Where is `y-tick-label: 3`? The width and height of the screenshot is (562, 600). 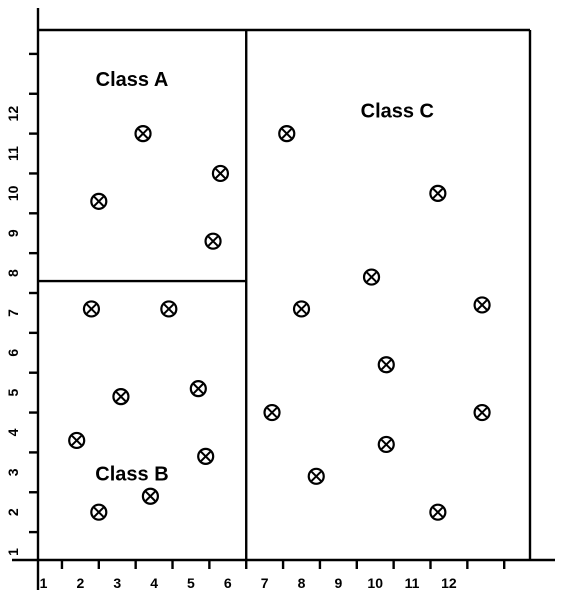
y-tick-label: 3 is located at coordinates (13, 472).